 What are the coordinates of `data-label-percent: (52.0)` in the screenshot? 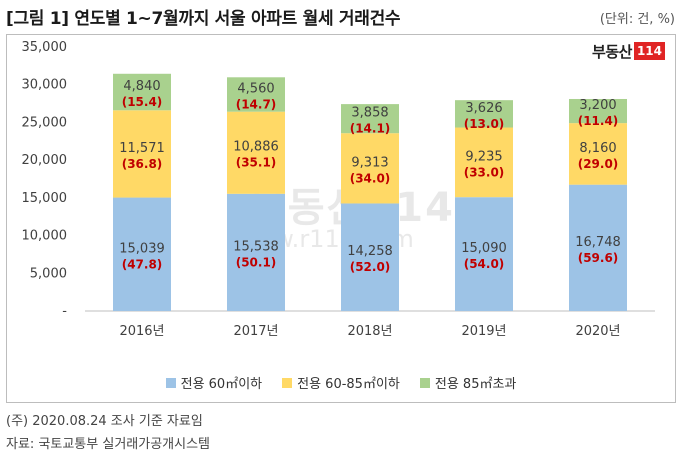 It's located at (370, 267).